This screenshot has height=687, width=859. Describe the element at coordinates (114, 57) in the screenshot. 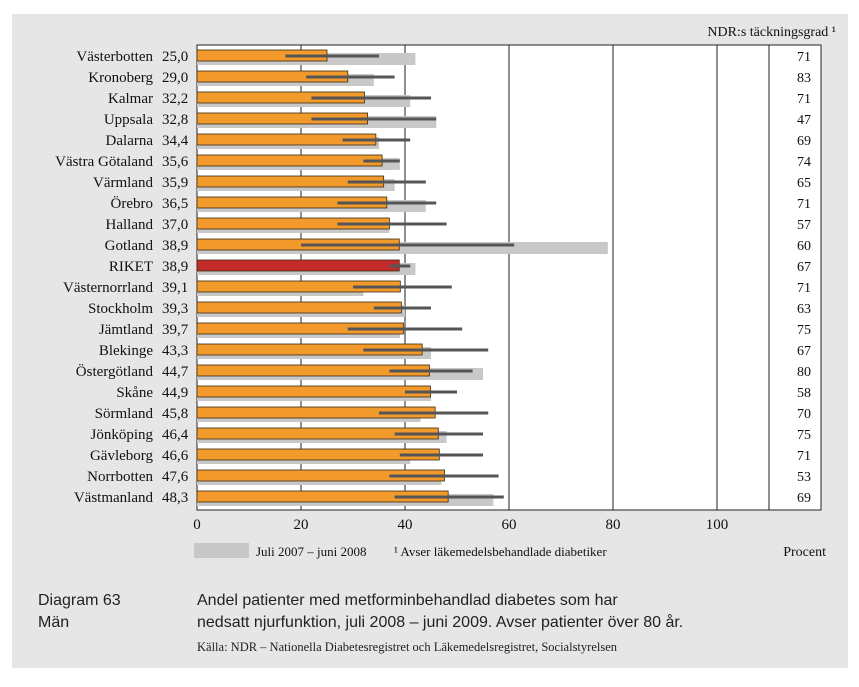

I see `region-name-label: Västerbotten` at that location.